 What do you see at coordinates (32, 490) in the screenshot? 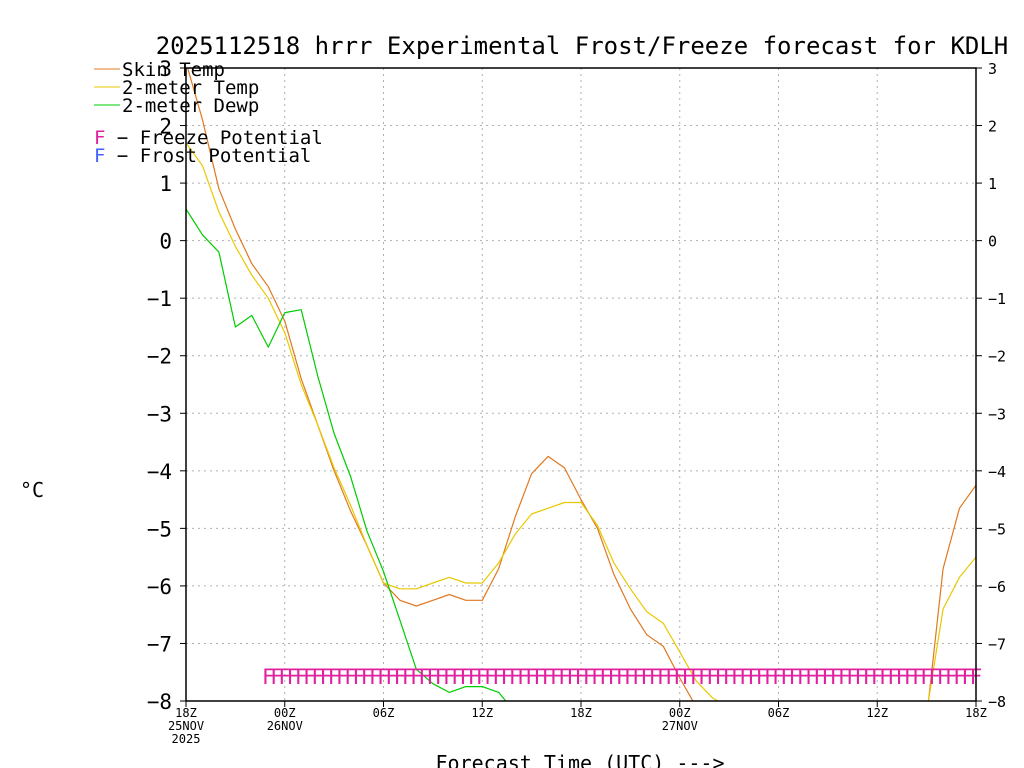
I see `y-axis-label: °C` at bounding box center [32, 490].